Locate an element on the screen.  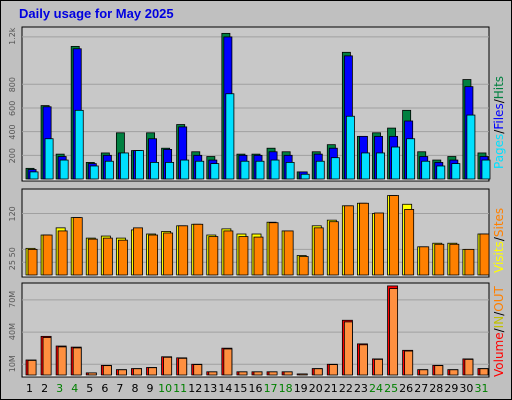
day-label: 14 is located at coordinates (225, 388).